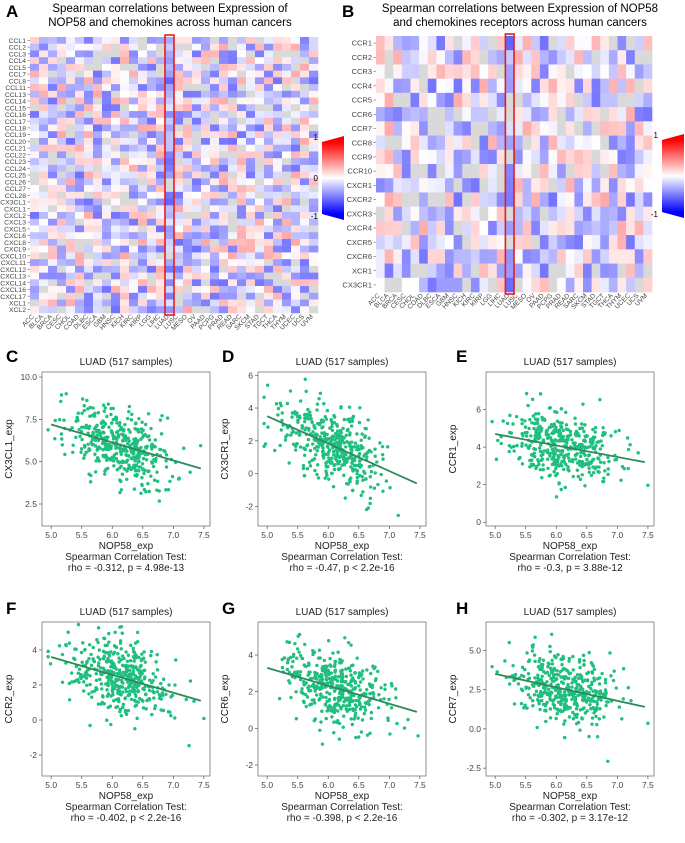  I want to click on scatter-test-label: Spearman Correlation Test:, so click(342, 807).